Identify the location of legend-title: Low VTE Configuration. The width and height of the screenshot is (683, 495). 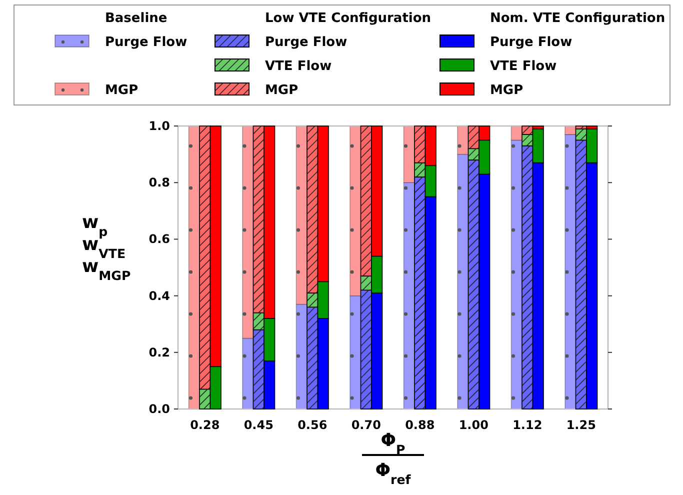
(348, 18).